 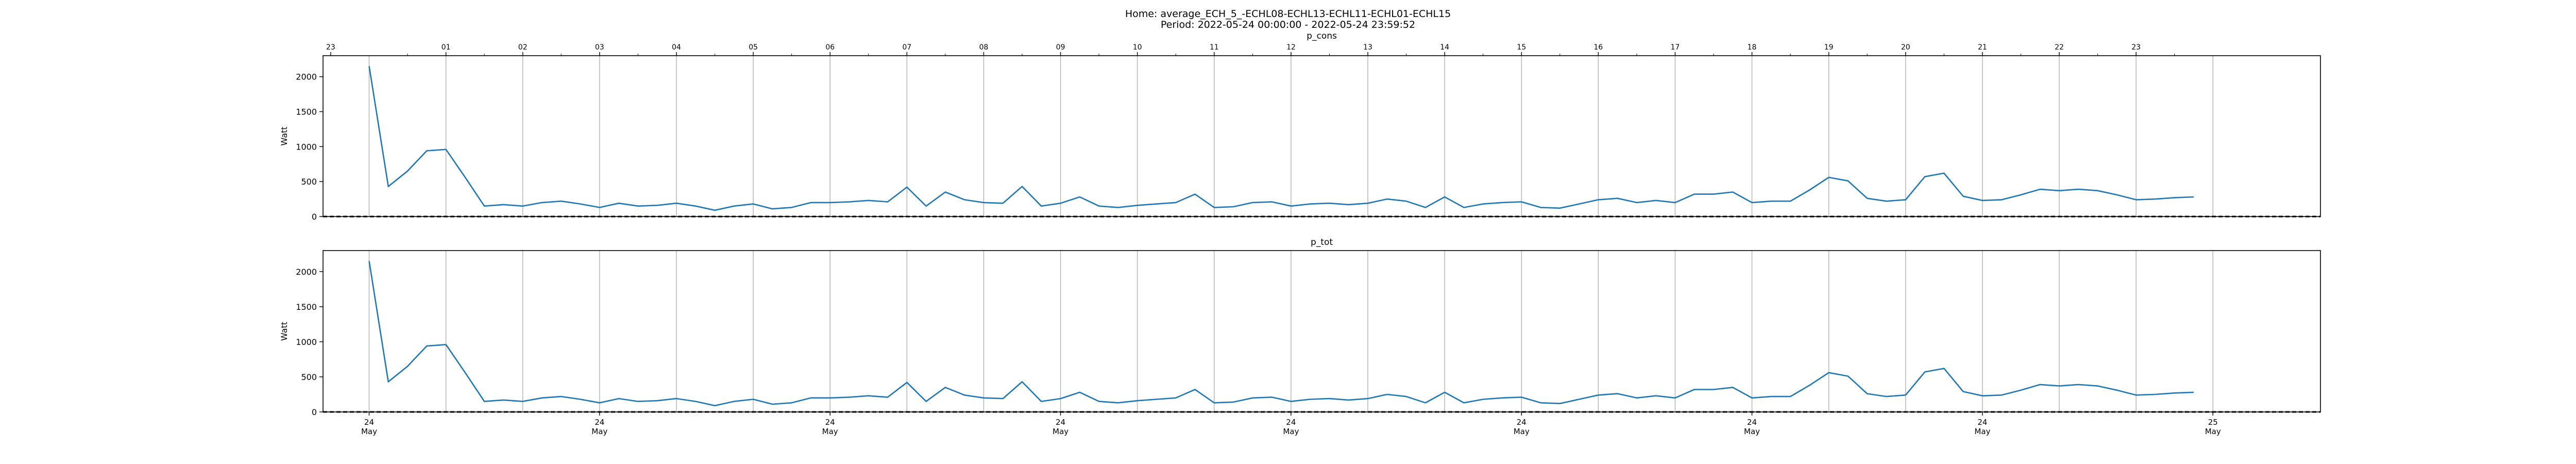 I want to click on p-cons-top-tick-label: 19, so click(x=1829, y=47).